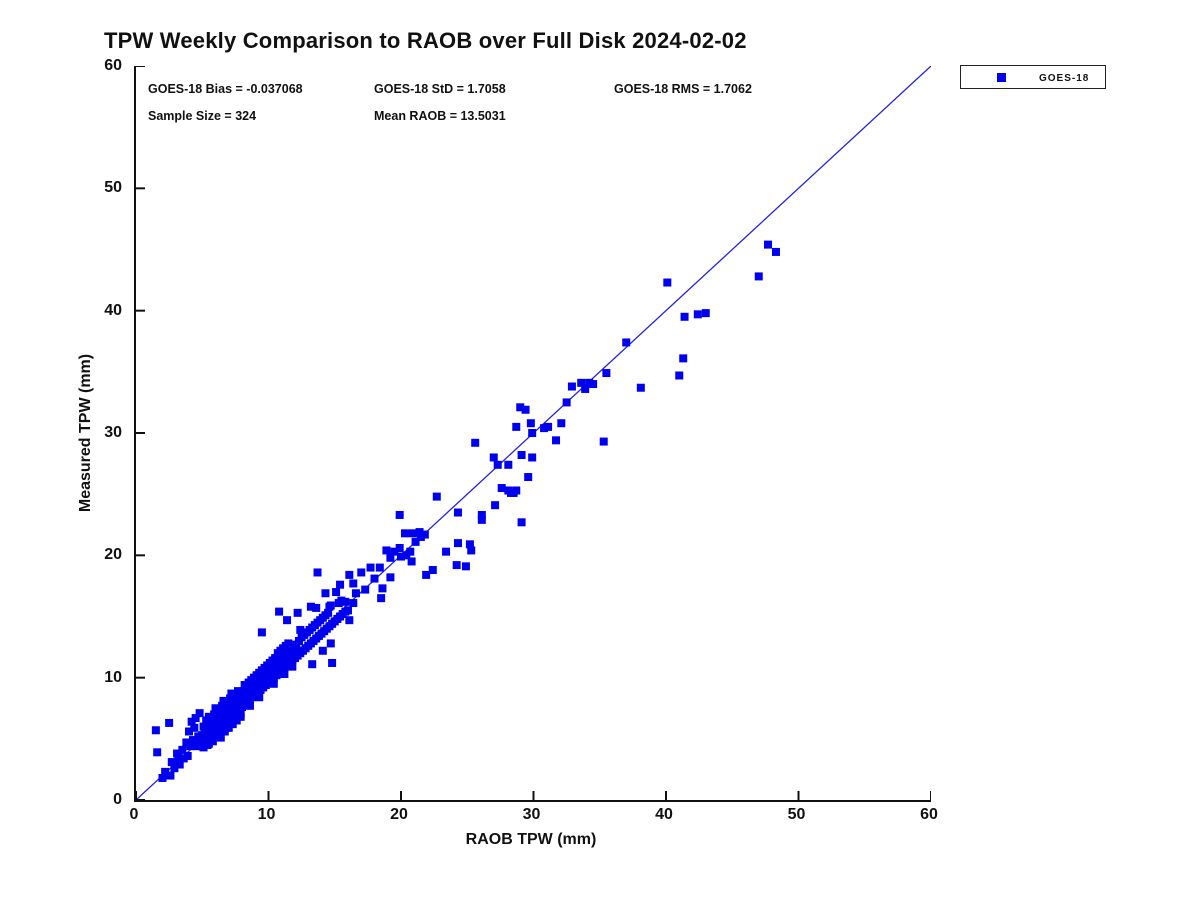 This screenshot has height=900, width=1200. Describe the element at coordinates (113, 188) in the screenshot. I see `y-tick-label: 50` at that location.